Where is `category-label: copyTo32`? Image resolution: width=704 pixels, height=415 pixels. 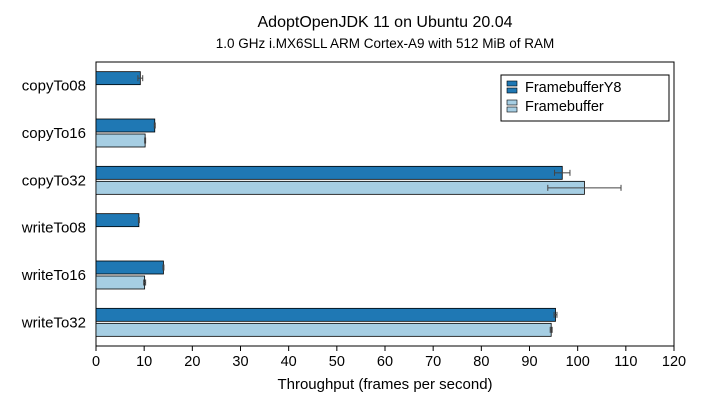
category-label: copyTo32 is located at coordinates (54, 180).